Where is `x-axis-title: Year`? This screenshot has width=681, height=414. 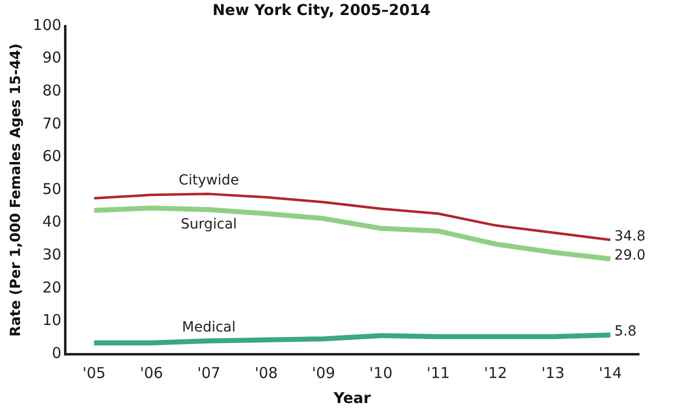 x-axis-title: Year is located at coordinates (352, 397).